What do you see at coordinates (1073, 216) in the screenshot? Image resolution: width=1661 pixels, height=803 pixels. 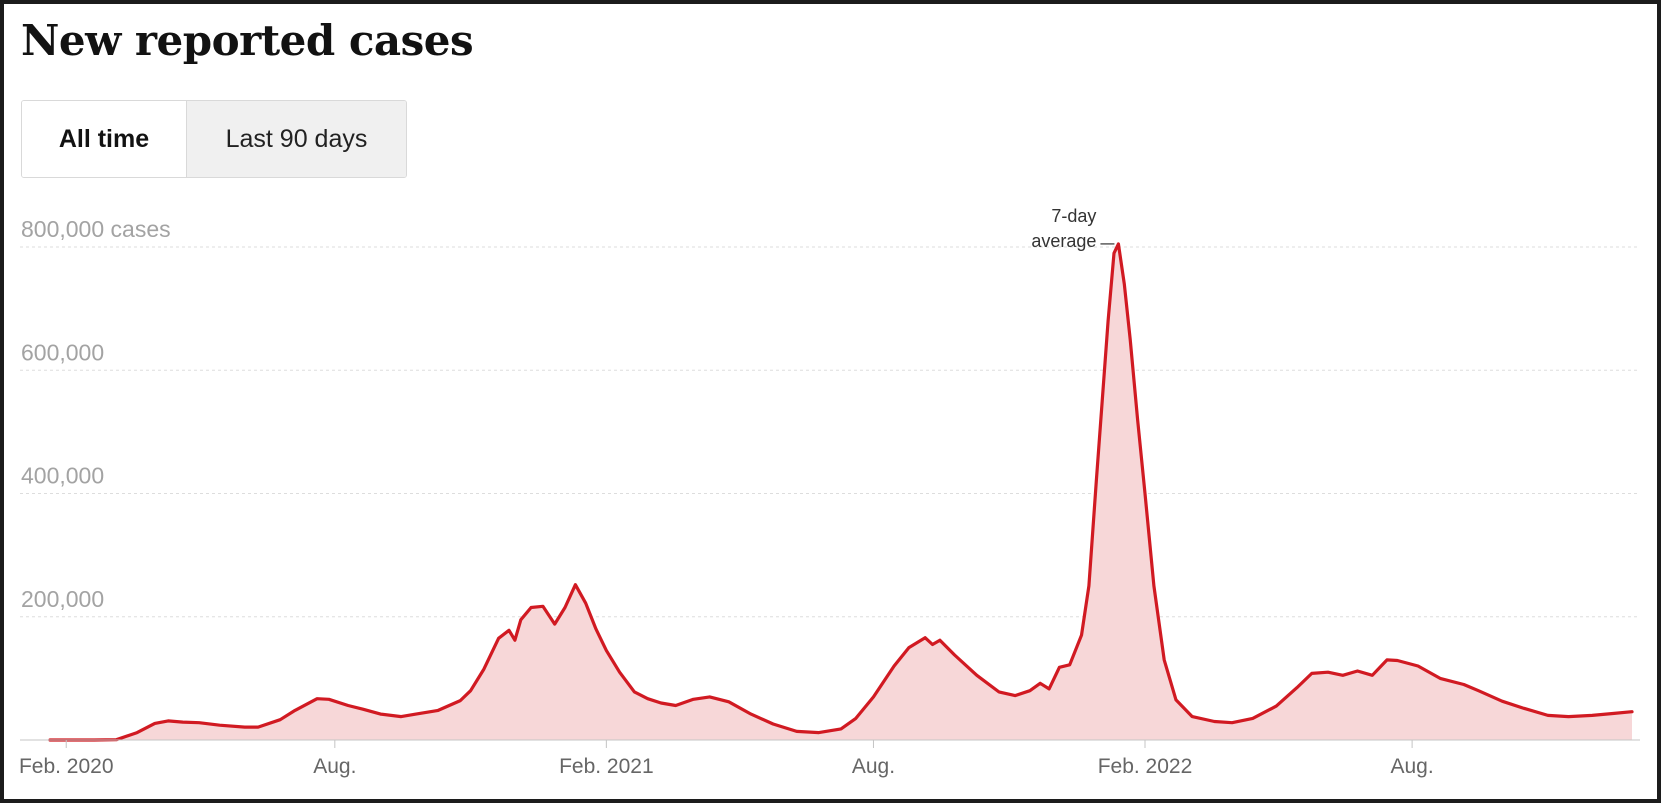 I see `annotation-label: 7-day` at bounding box center [1073, 216].